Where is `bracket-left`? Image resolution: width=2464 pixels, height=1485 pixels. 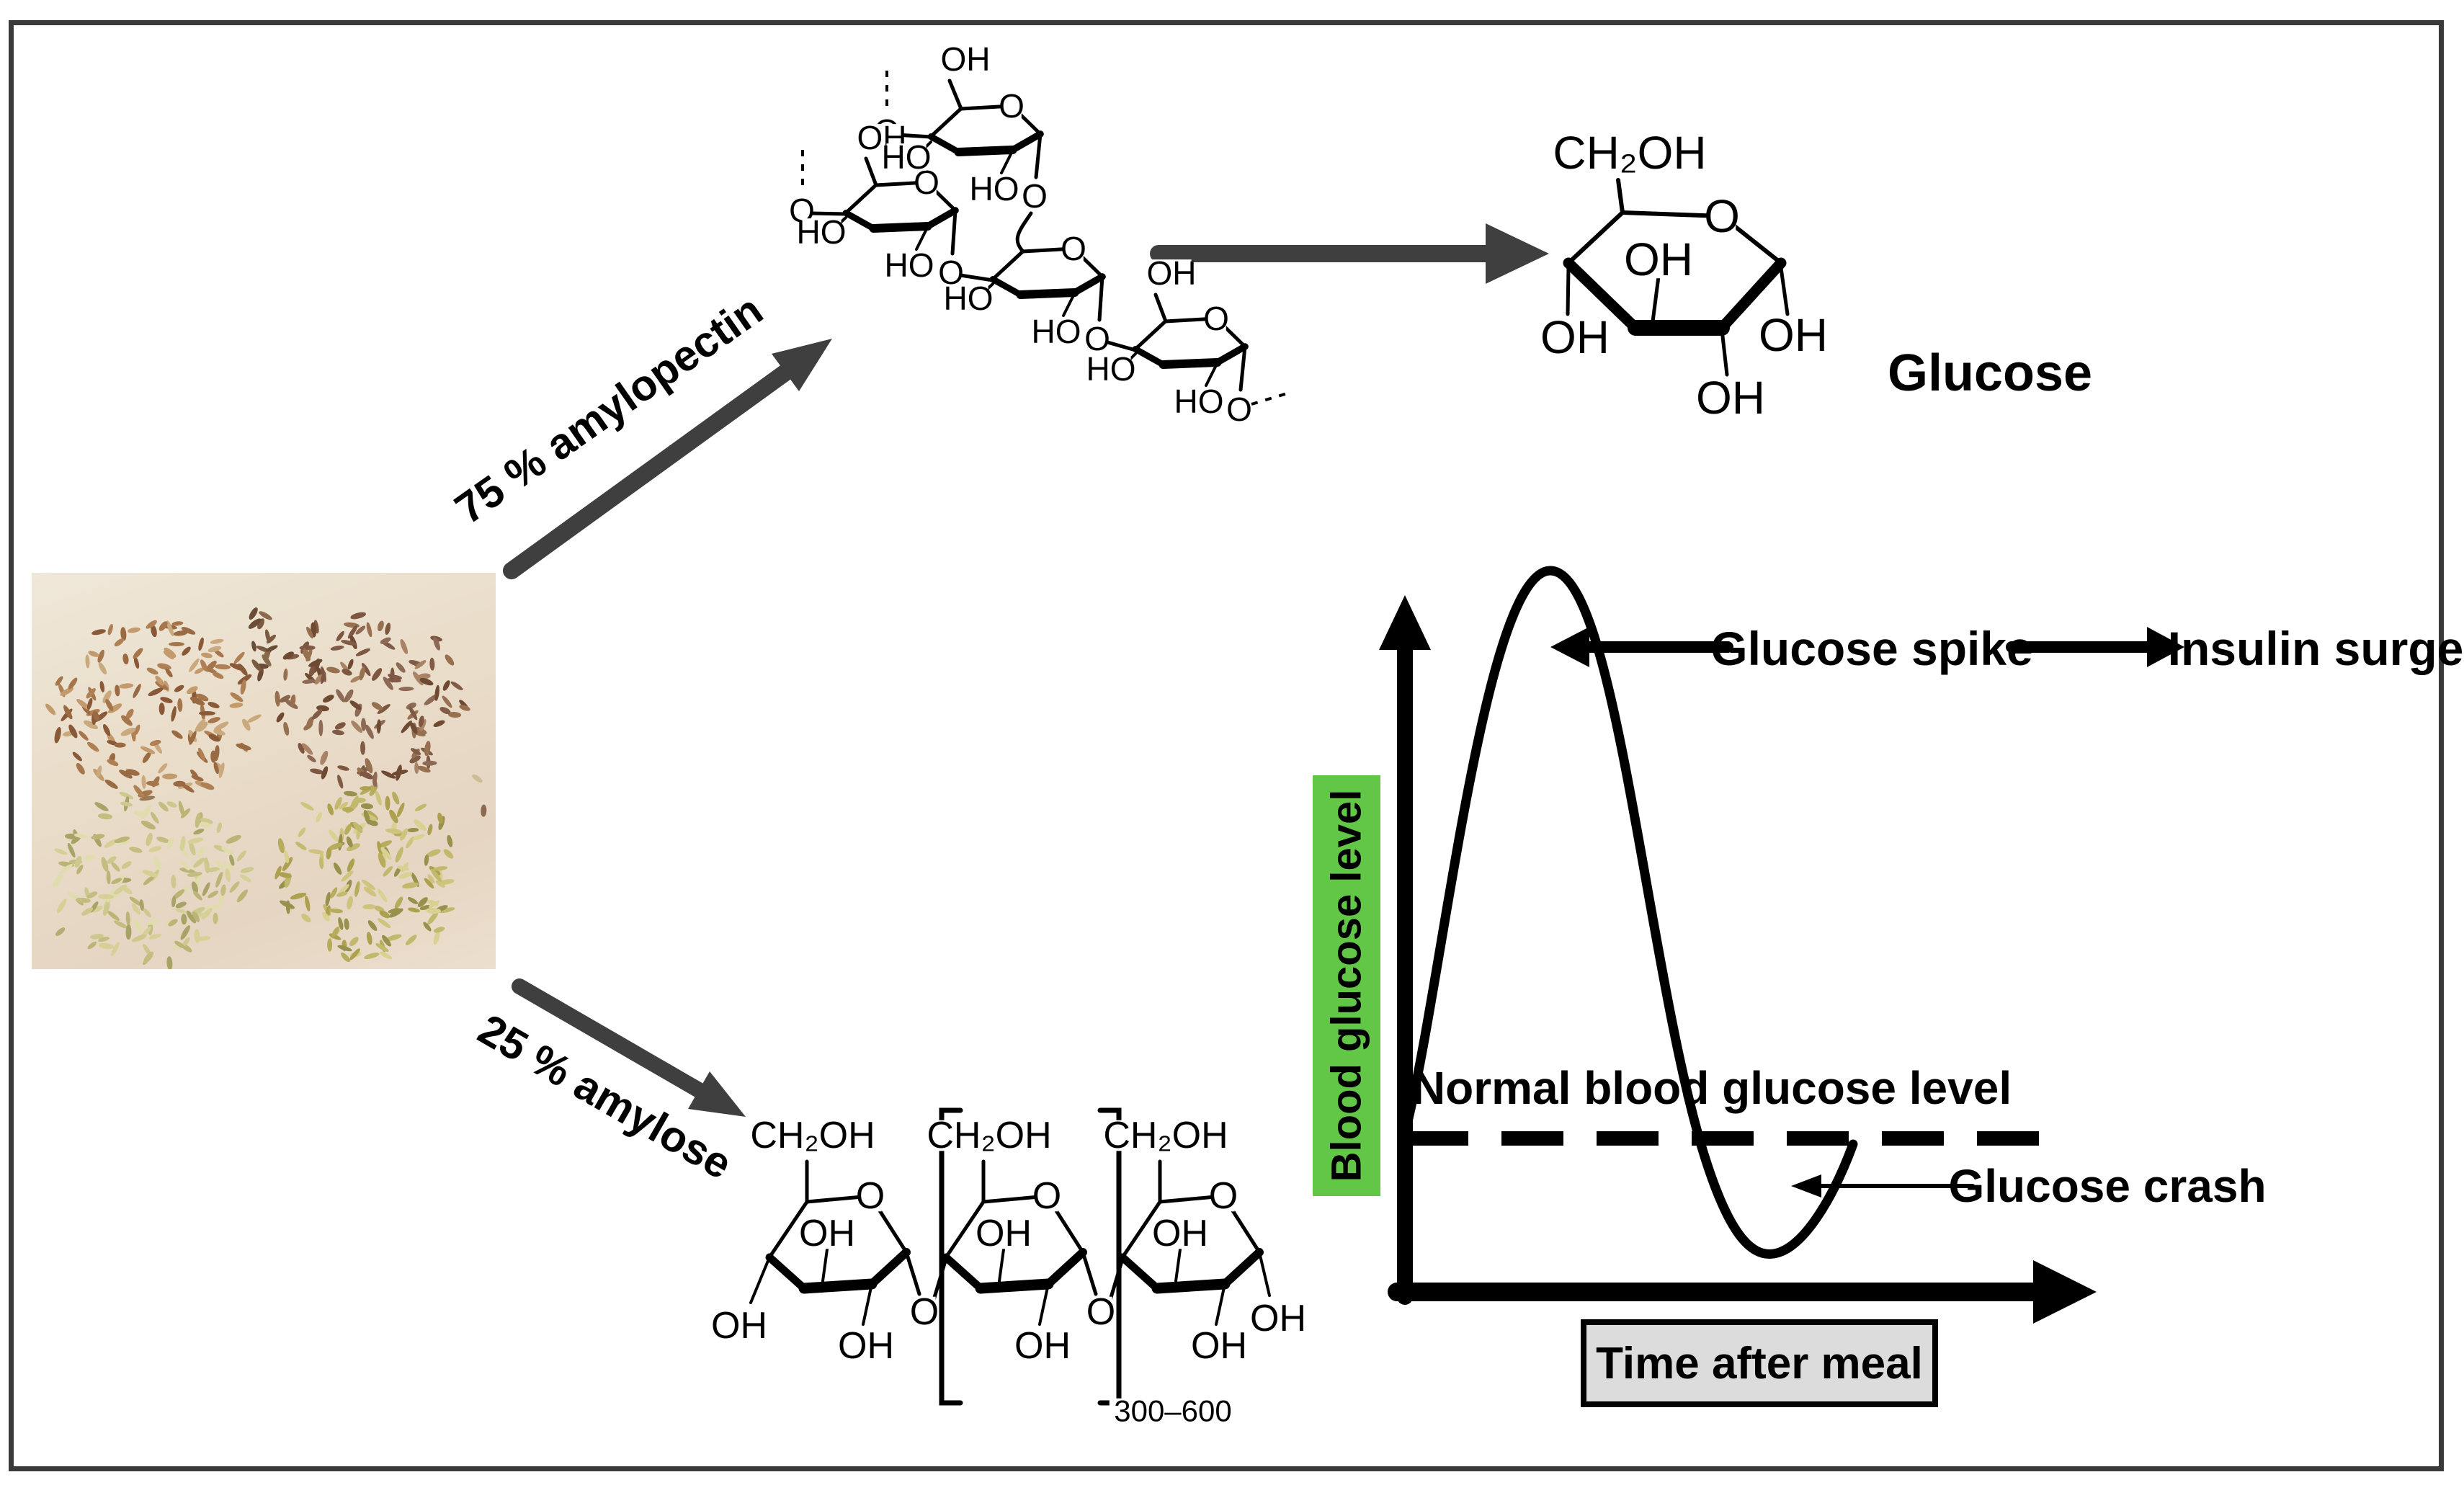 bracket-left is located at coordinates (951, 1256).